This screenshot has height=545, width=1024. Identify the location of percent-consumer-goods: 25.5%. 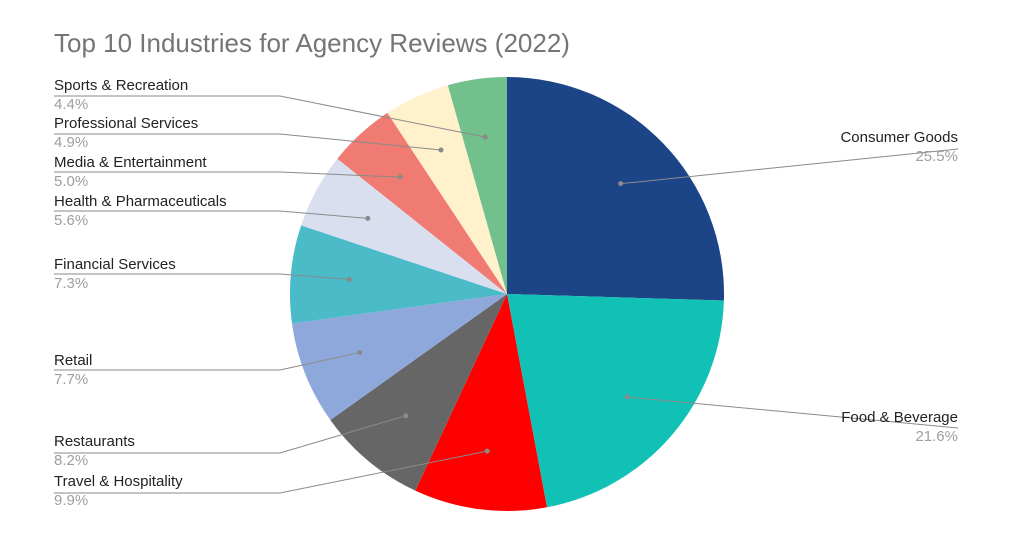
(936, 156).